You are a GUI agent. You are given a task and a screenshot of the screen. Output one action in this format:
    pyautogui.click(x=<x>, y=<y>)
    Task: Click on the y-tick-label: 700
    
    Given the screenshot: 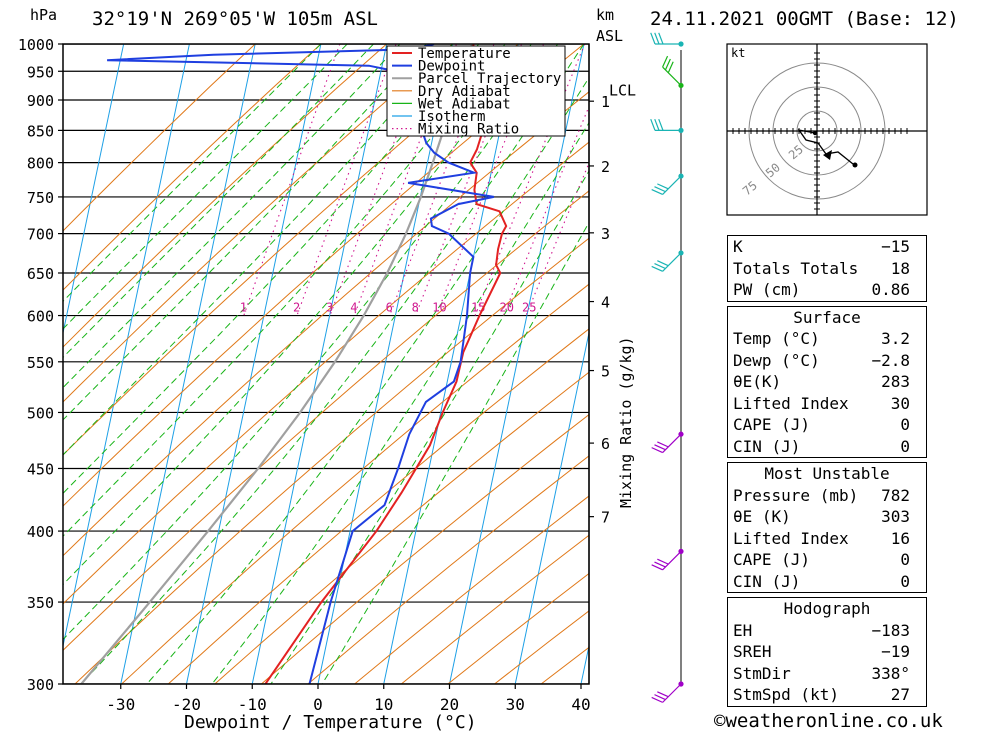 What is the action you would take?
    pyautogui.click(x=40, y=235)
    